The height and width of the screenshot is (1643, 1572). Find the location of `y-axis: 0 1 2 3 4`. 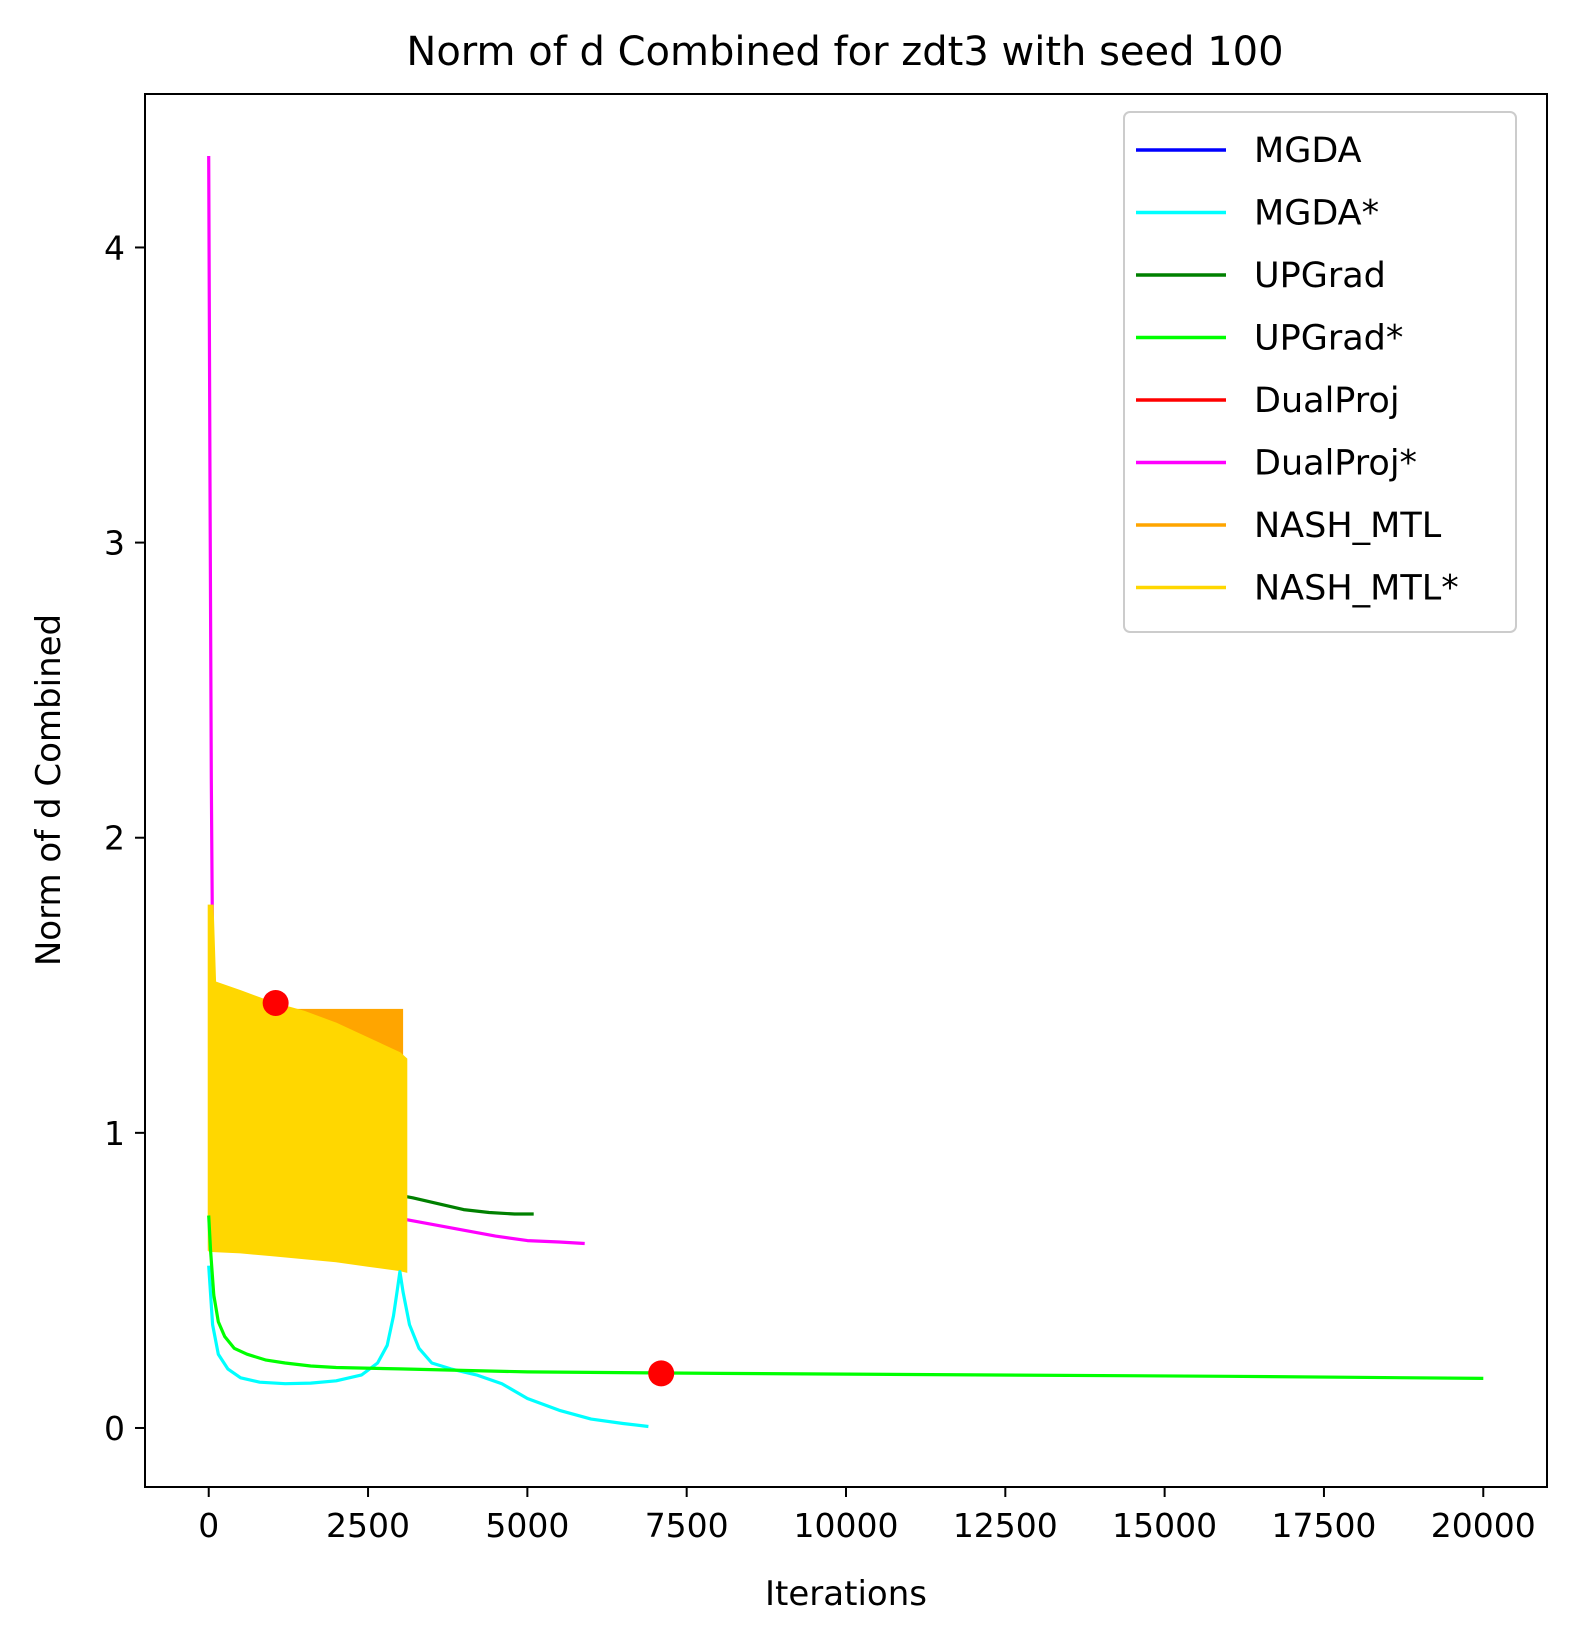

y-axis: 0 1 2 3 4 is located at coordinates (124, 838).